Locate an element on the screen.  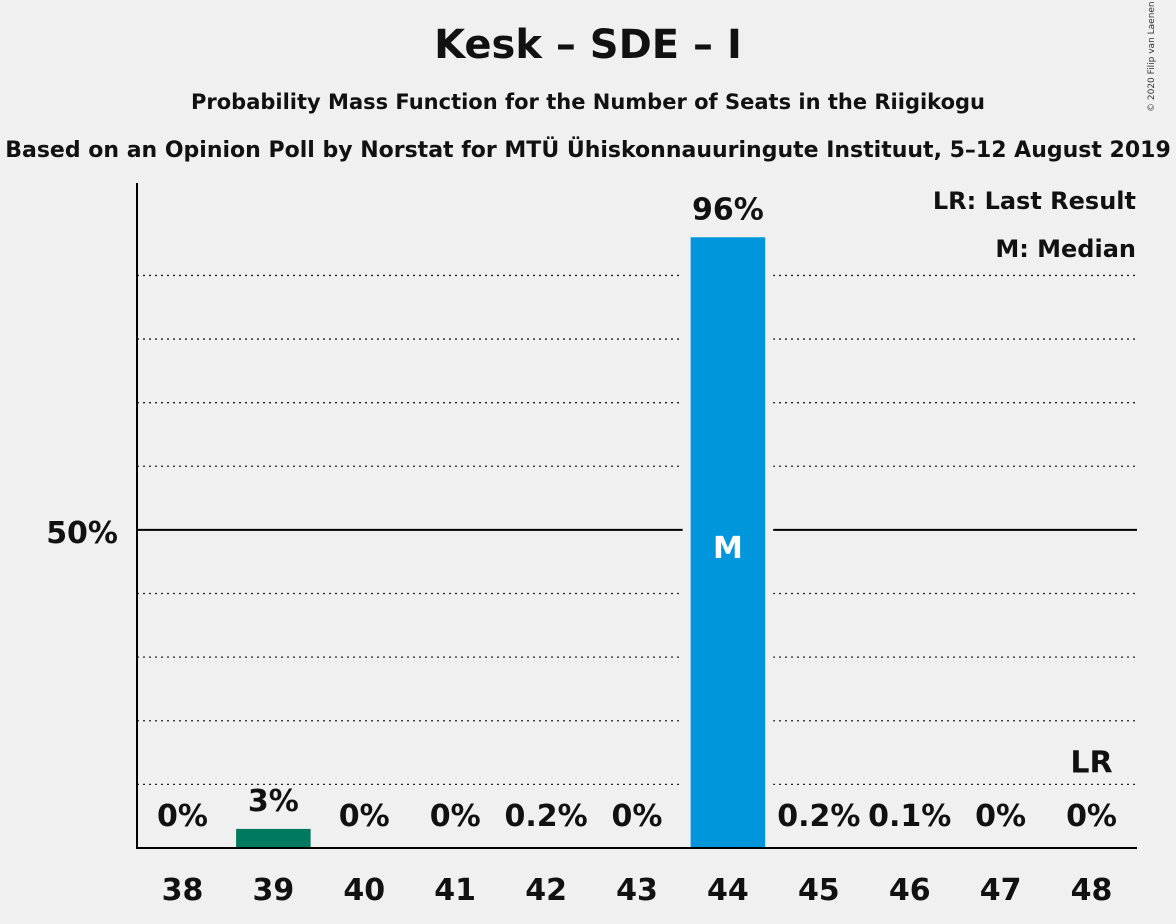
legend-last-result: LR: Last Result is located at coordinates (1034, 201).